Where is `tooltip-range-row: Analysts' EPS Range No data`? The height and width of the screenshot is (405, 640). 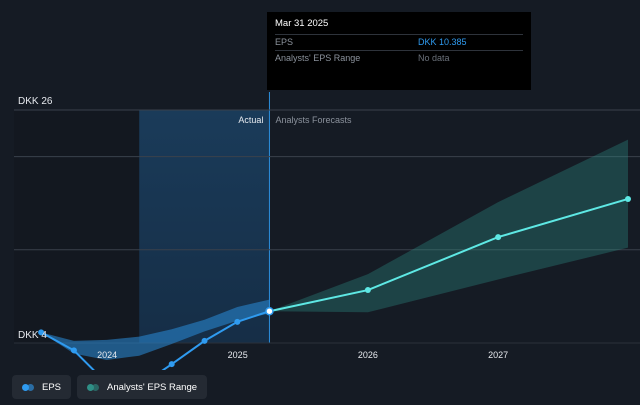
tooltip-range-row: Analysts' EPS Range No data is located at coordinates (399, 58).